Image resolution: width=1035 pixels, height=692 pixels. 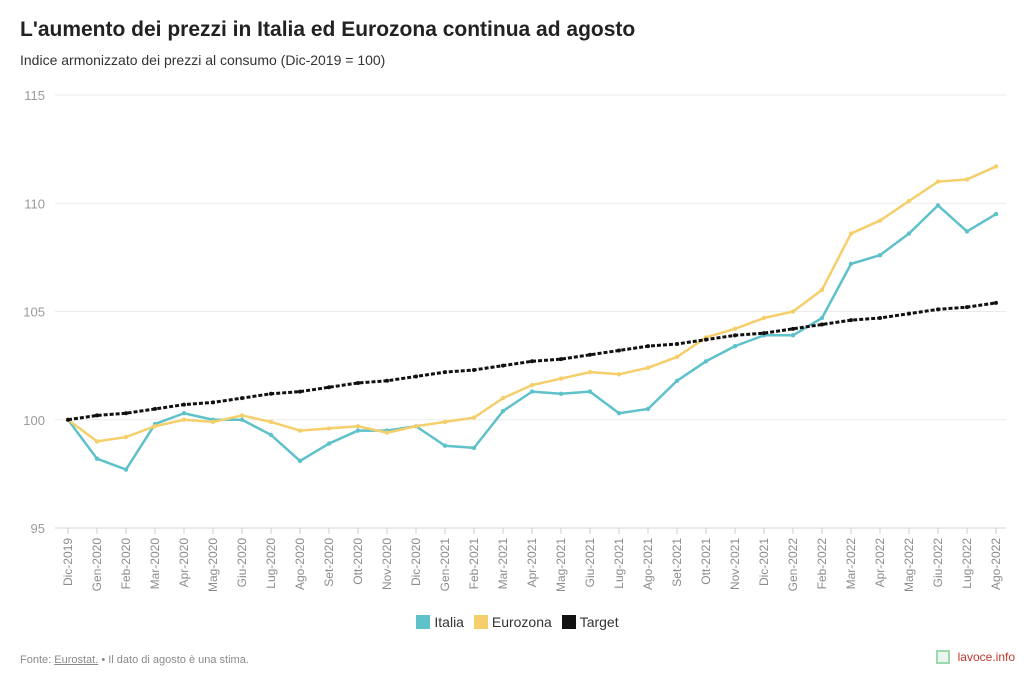 What do you see at coordinates (155, 564) in the screenshot?
I see `x-tick-label: Mar-2020` at bounding box center [155, 564].